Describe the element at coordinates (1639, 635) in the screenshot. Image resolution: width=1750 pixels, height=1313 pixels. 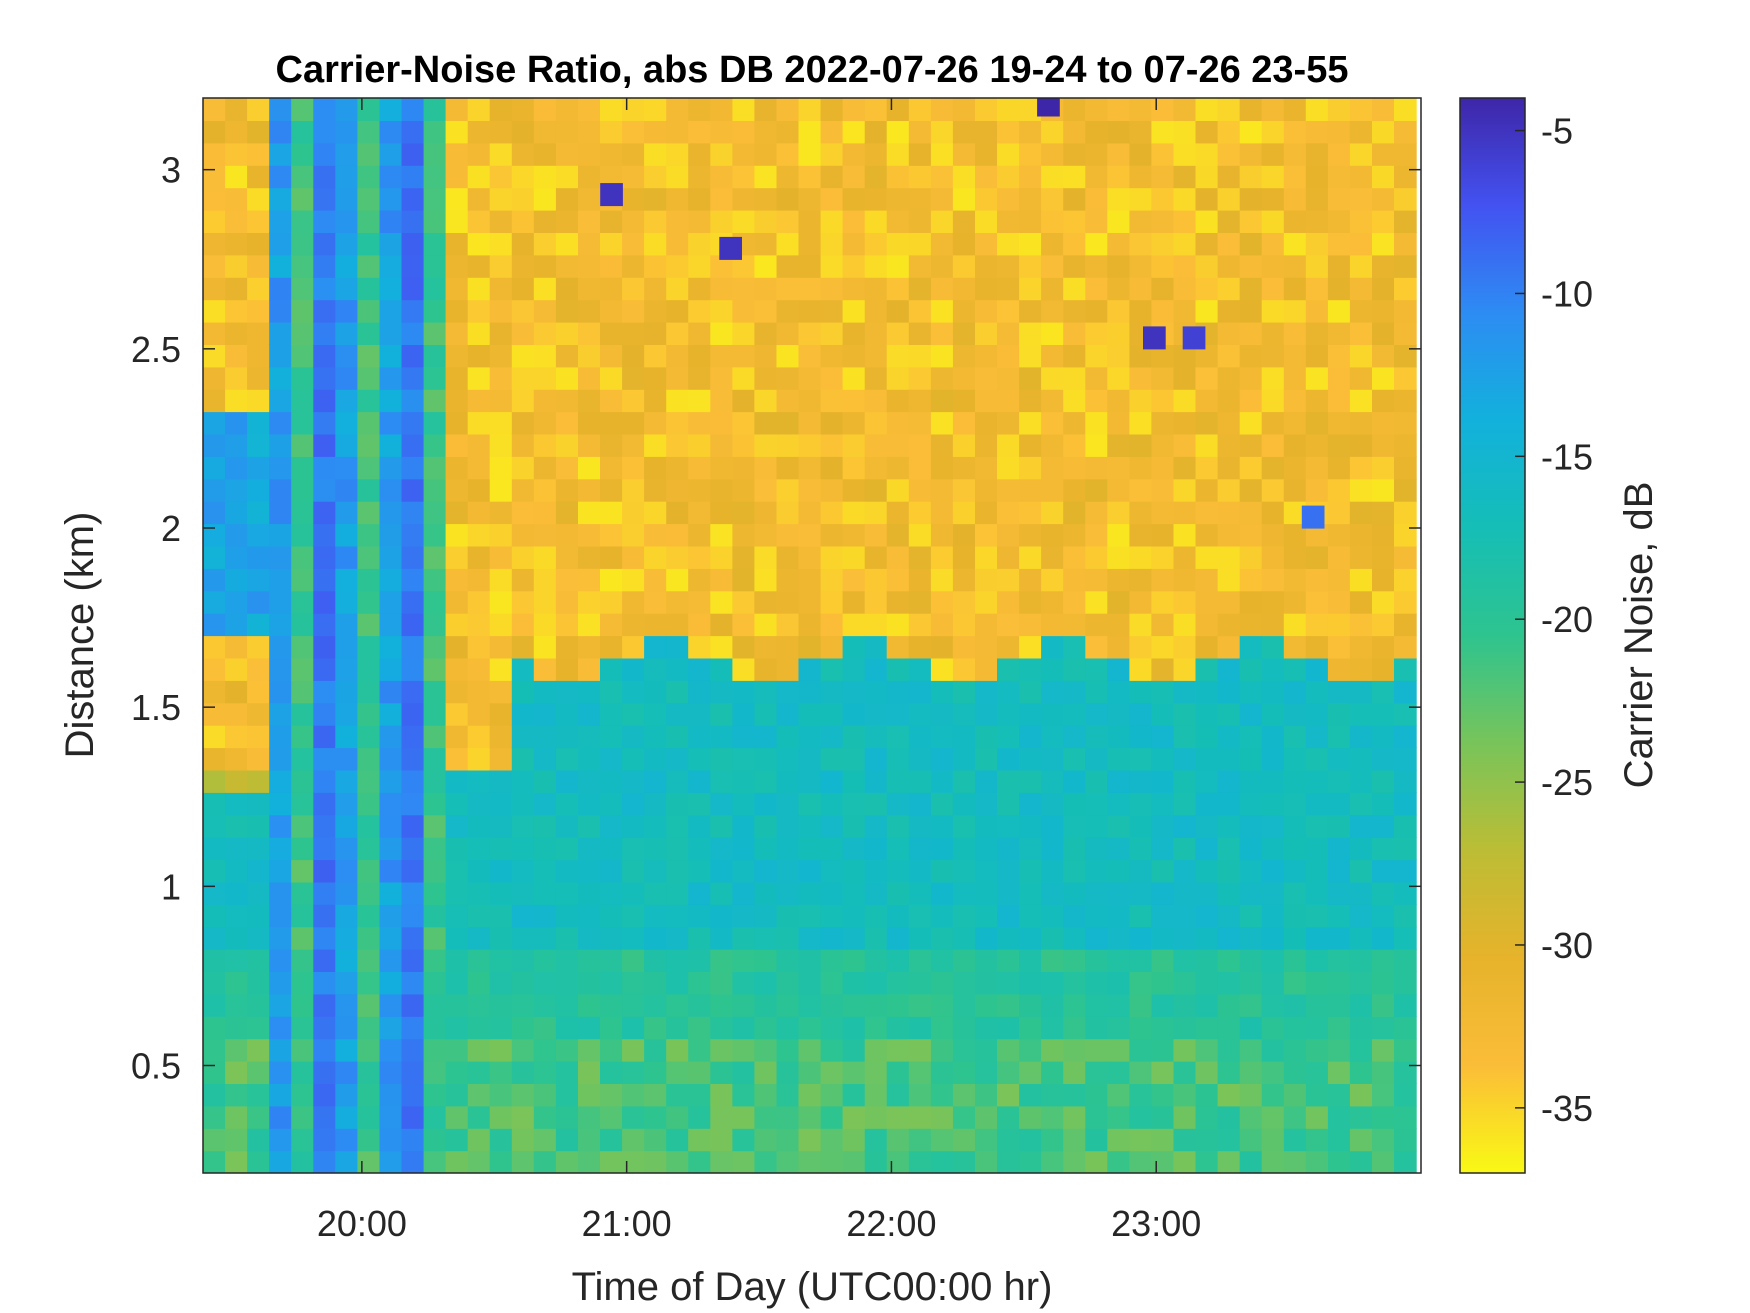
I see `colorbar-label: Carrier Noise, dB` at that location.